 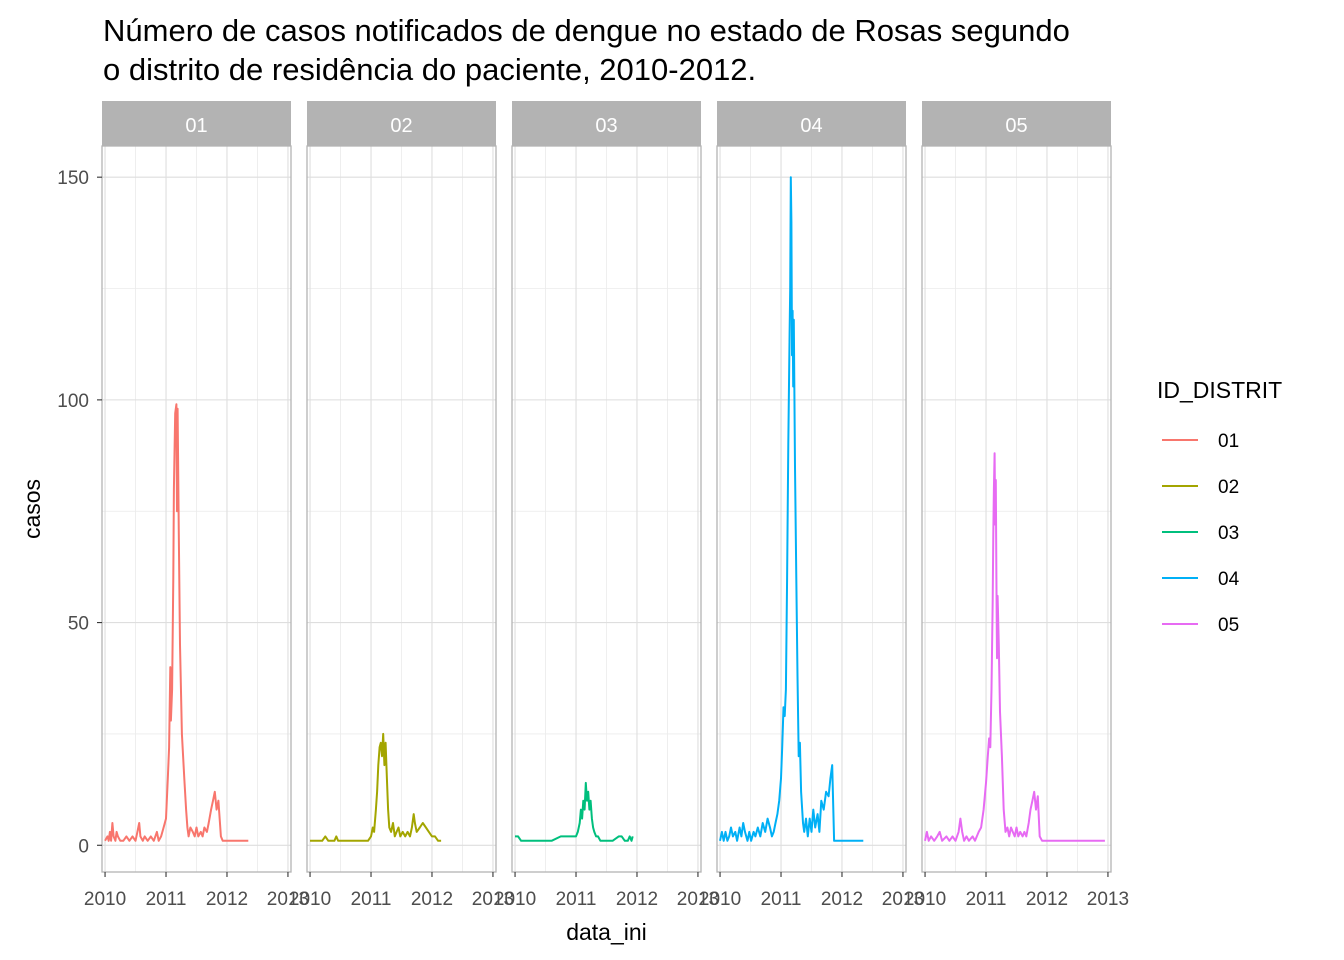 I want to click on facet-panel-01: 01 2010 2011 2012 2013, so click(x=196, y=505).